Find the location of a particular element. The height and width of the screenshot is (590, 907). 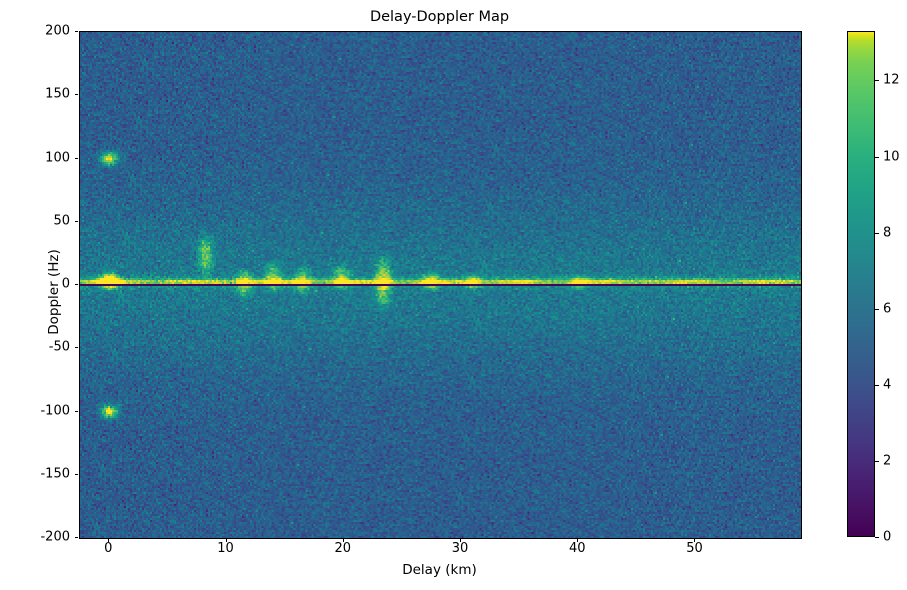

colorbar-tick-label: 2 is located at coordinates (887, 461).